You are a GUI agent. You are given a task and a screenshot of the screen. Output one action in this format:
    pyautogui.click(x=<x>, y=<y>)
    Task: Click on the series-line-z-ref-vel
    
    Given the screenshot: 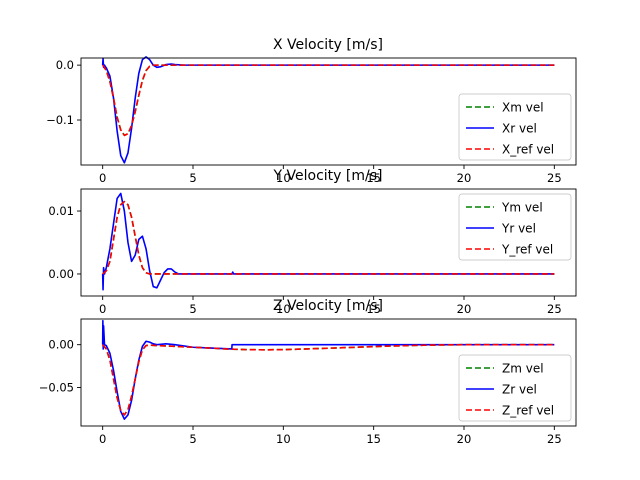 What is the action you would take?
    pyautogui.click(x=328, y=379)
    